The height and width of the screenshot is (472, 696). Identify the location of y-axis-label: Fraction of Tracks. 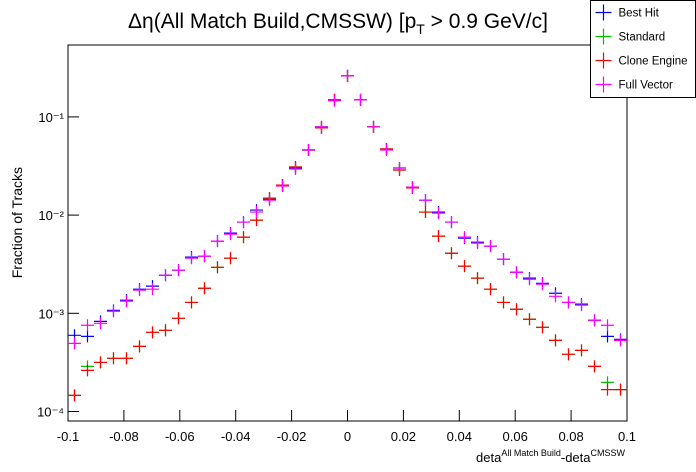
(17, 222).